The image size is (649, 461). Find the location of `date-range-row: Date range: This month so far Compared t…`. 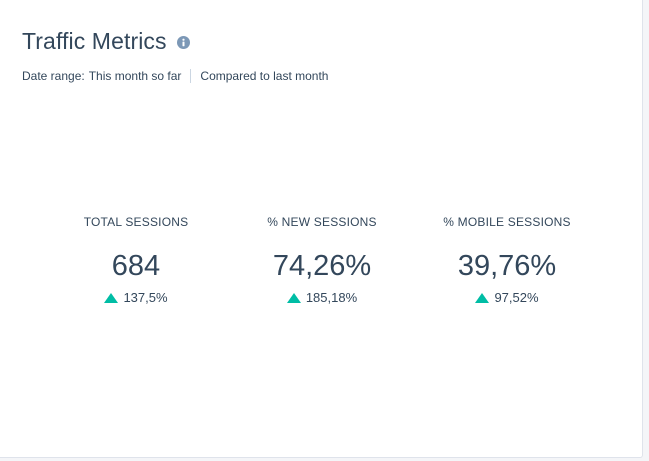

date-range-row: Date range: This month so far Compared t… is located at coordinates (175, 76).